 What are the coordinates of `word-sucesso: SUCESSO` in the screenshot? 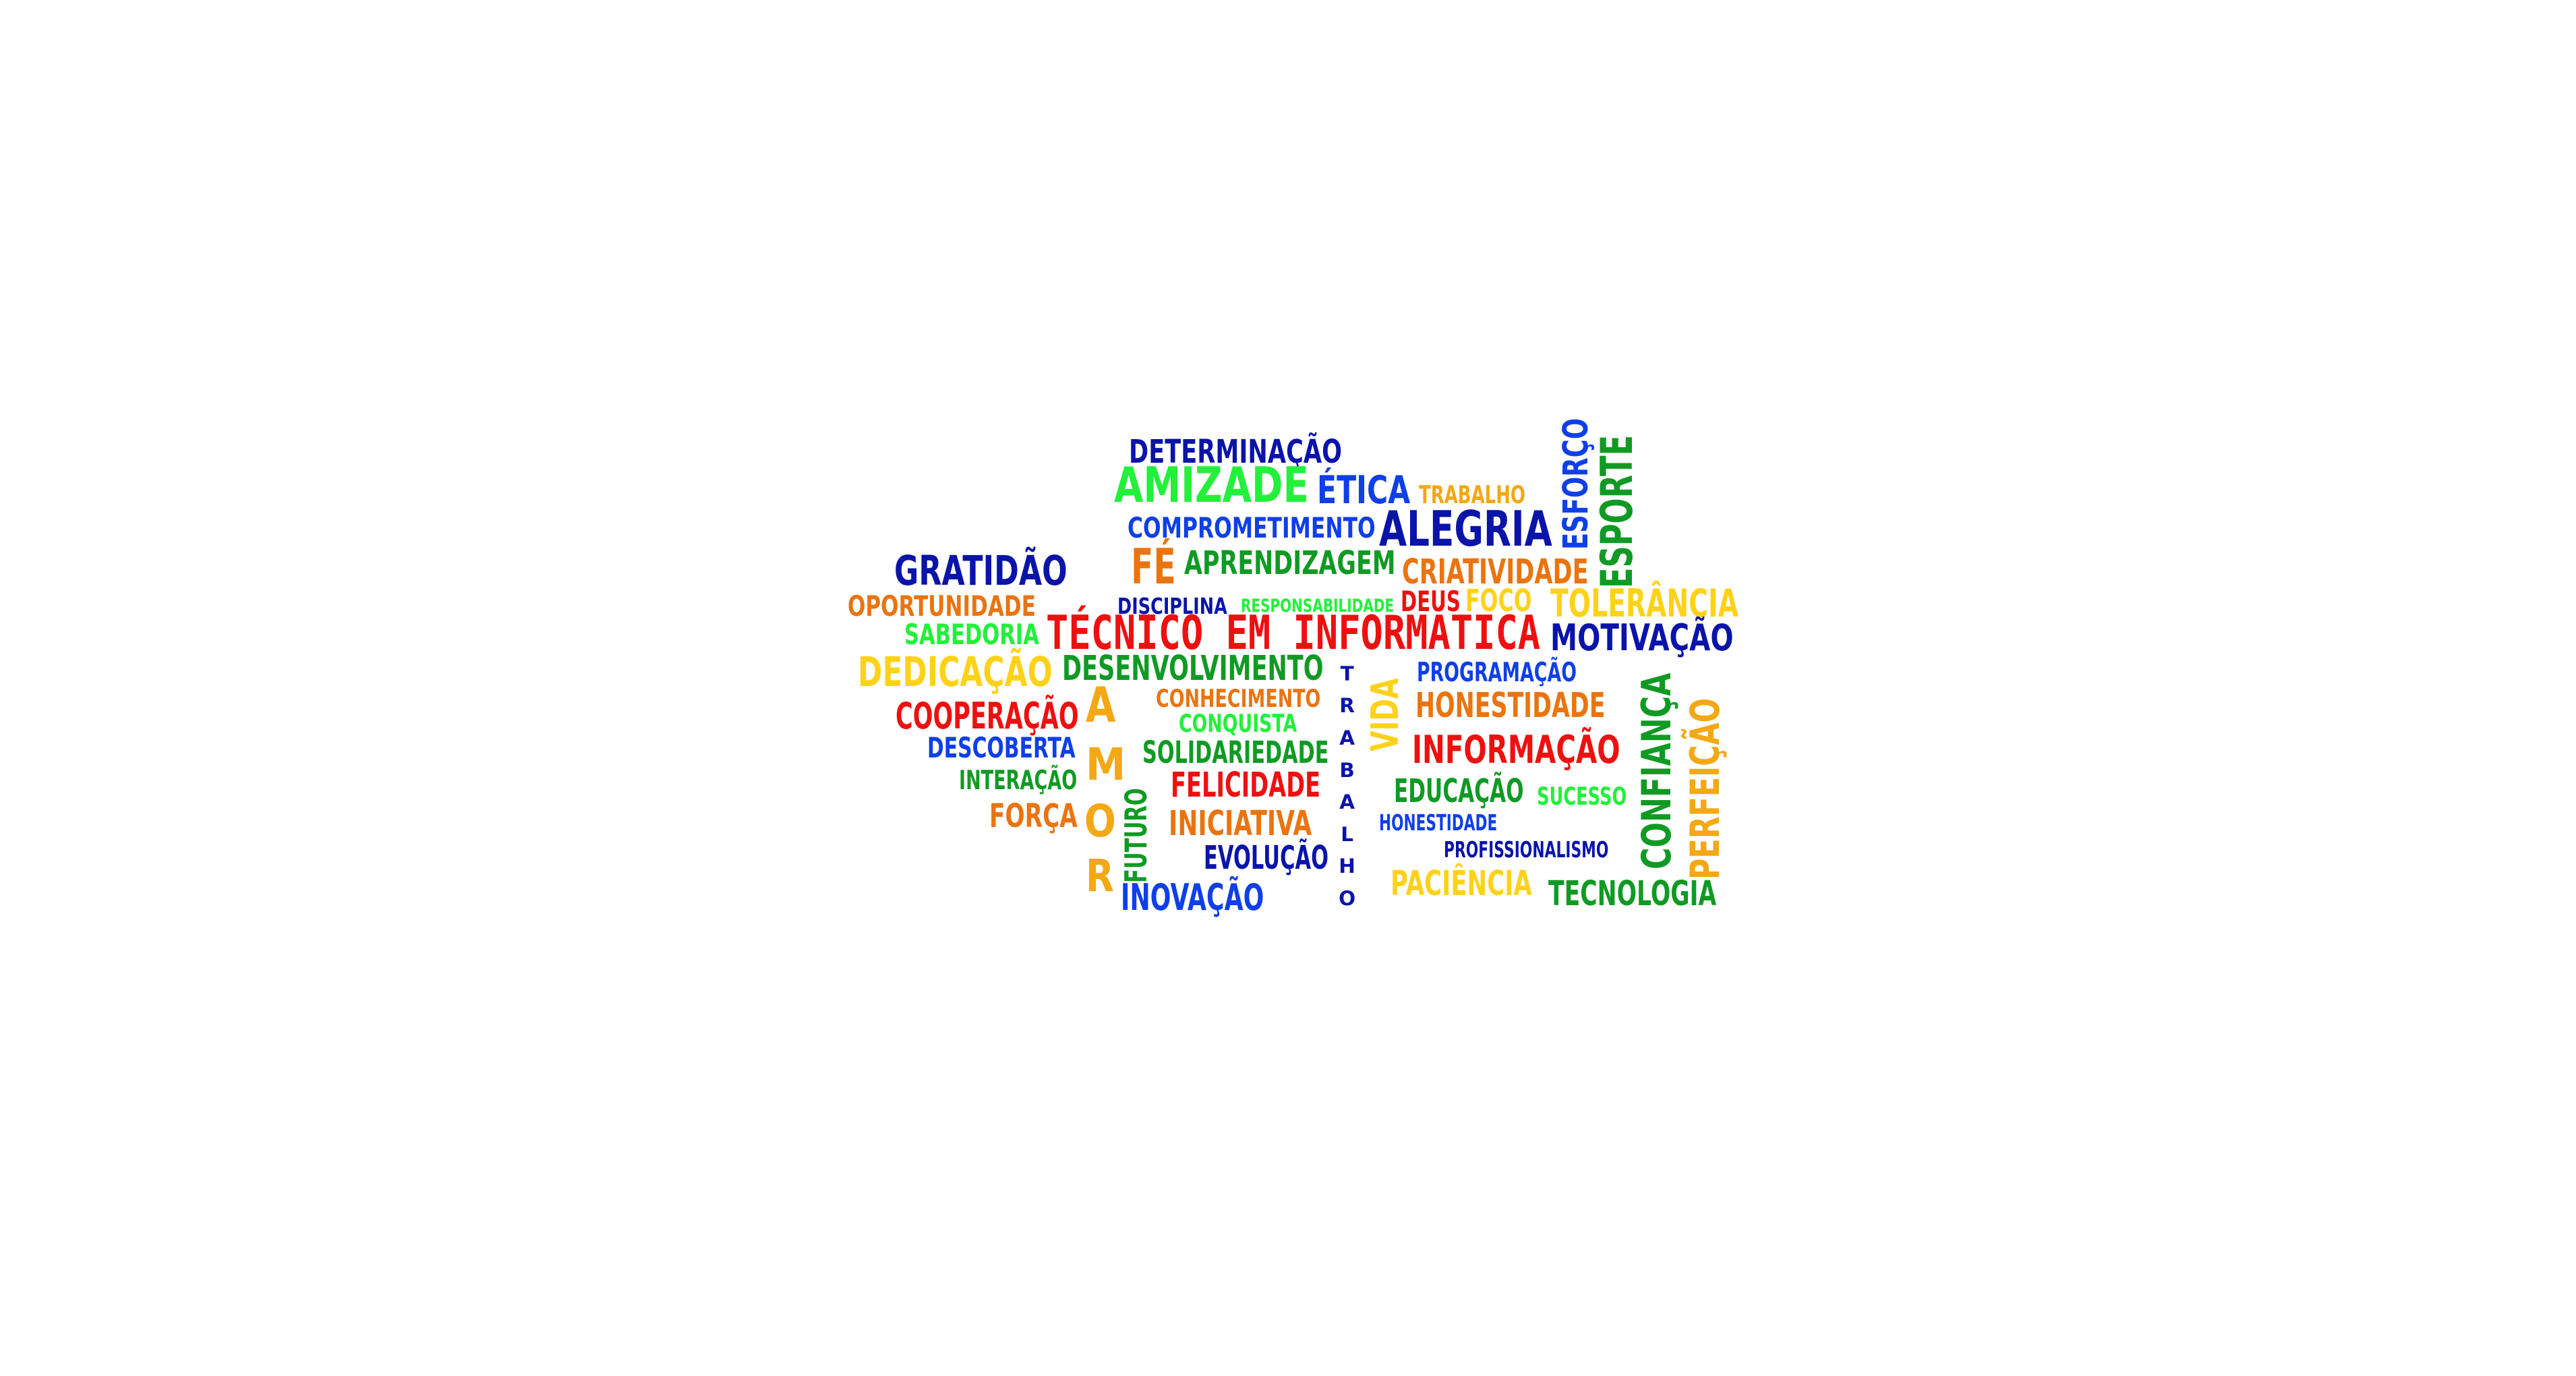 It's located at (1582, 796).